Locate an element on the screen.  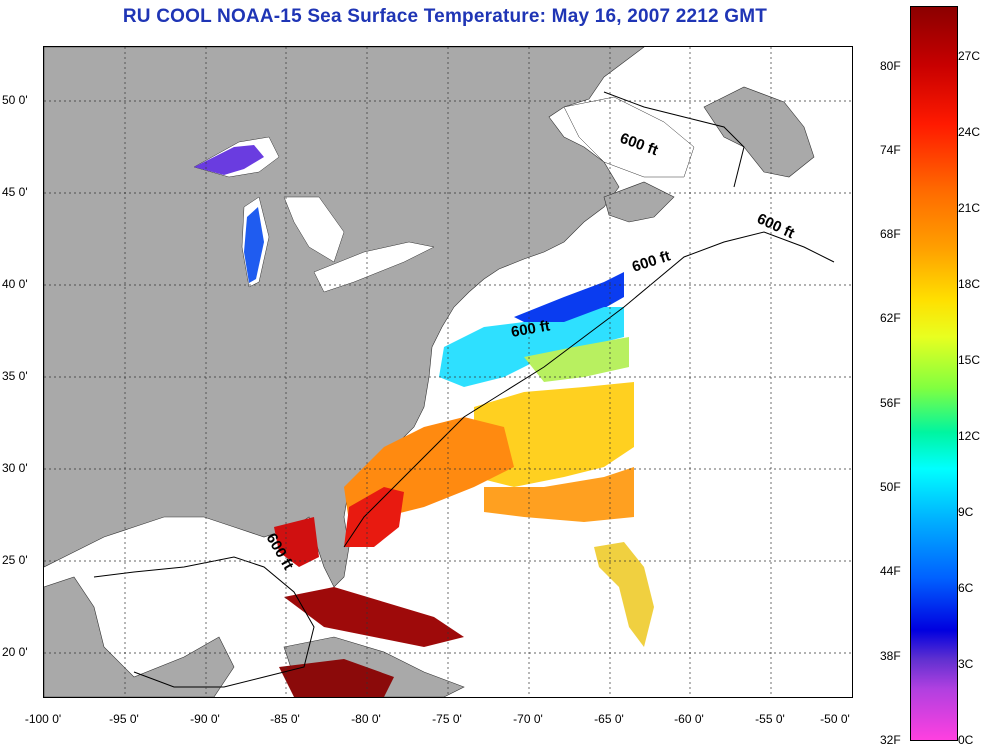
x-tick-label: -70 0' is located at coordinates (528, 719).